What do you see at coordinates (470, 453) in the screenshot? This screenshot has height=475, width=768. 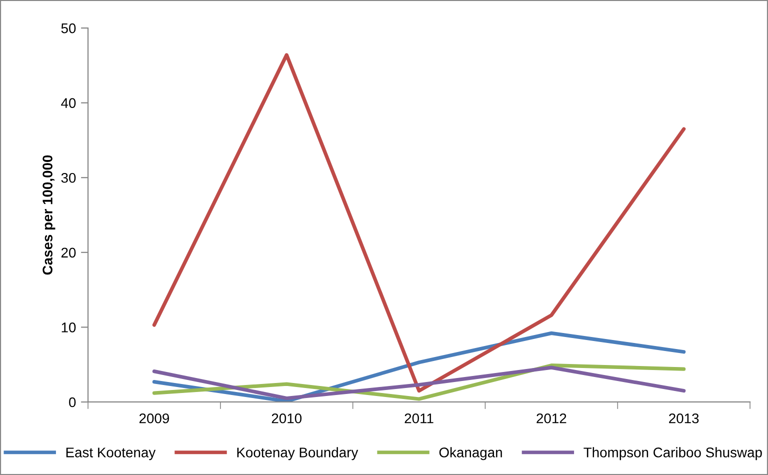 I see `legend-label: Okanagan` at bounding box center [470, 453].